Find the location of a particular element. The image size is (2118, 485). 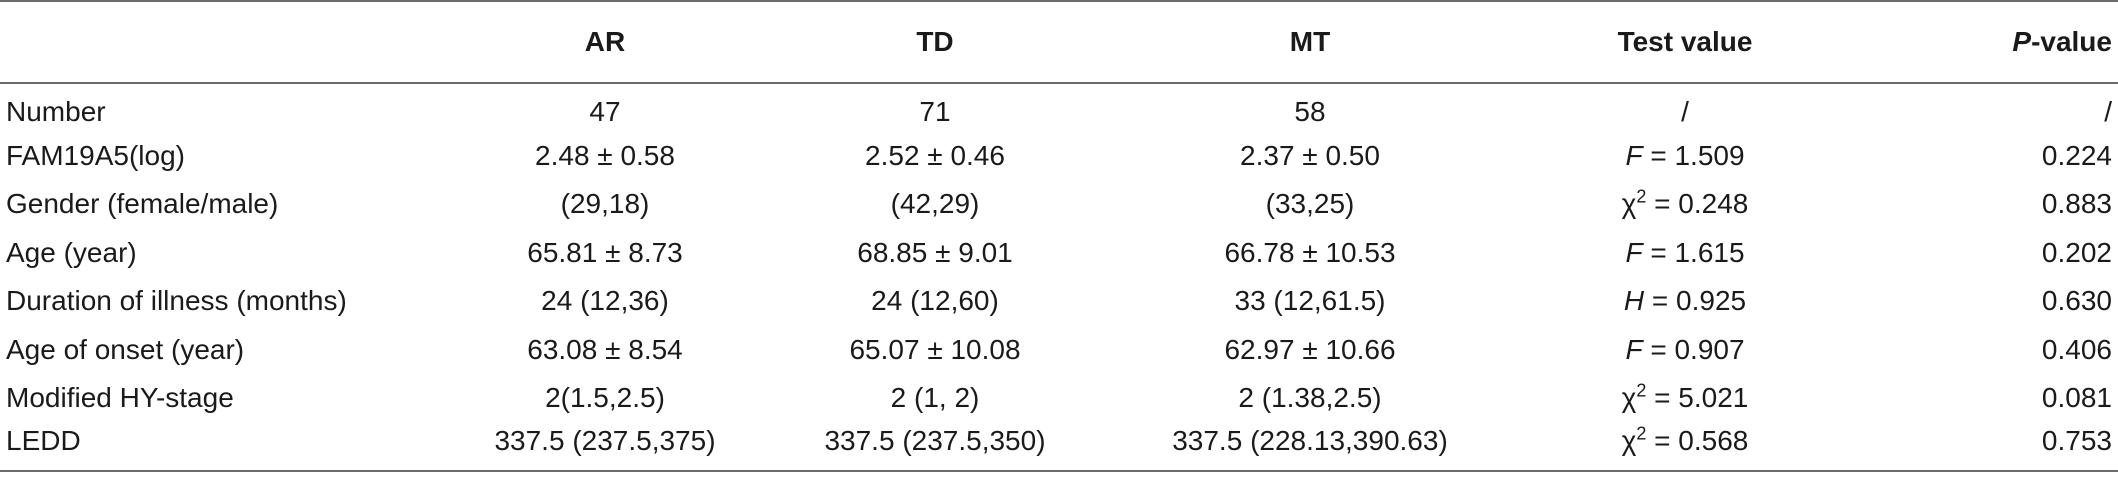

row-label: Modified HY-stage is located at coordinates (120, 398).